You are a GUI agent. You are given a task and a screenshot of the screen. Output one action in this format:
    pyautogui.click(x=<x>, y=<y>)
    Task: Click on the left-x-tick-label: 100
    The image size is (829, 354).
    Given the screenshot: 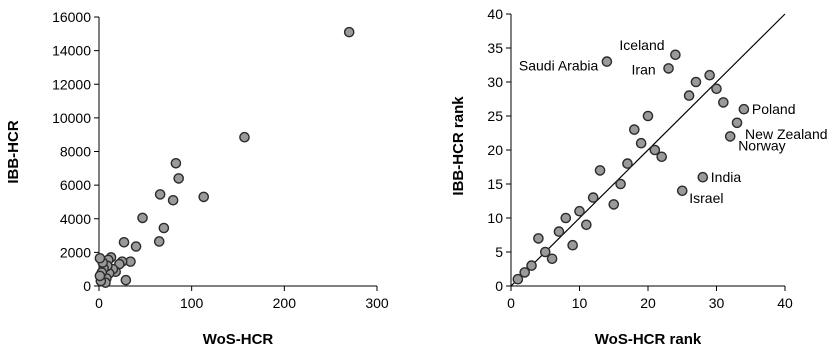 What is the action you would take?
    pyautogui.click(x=192, y=303)
    